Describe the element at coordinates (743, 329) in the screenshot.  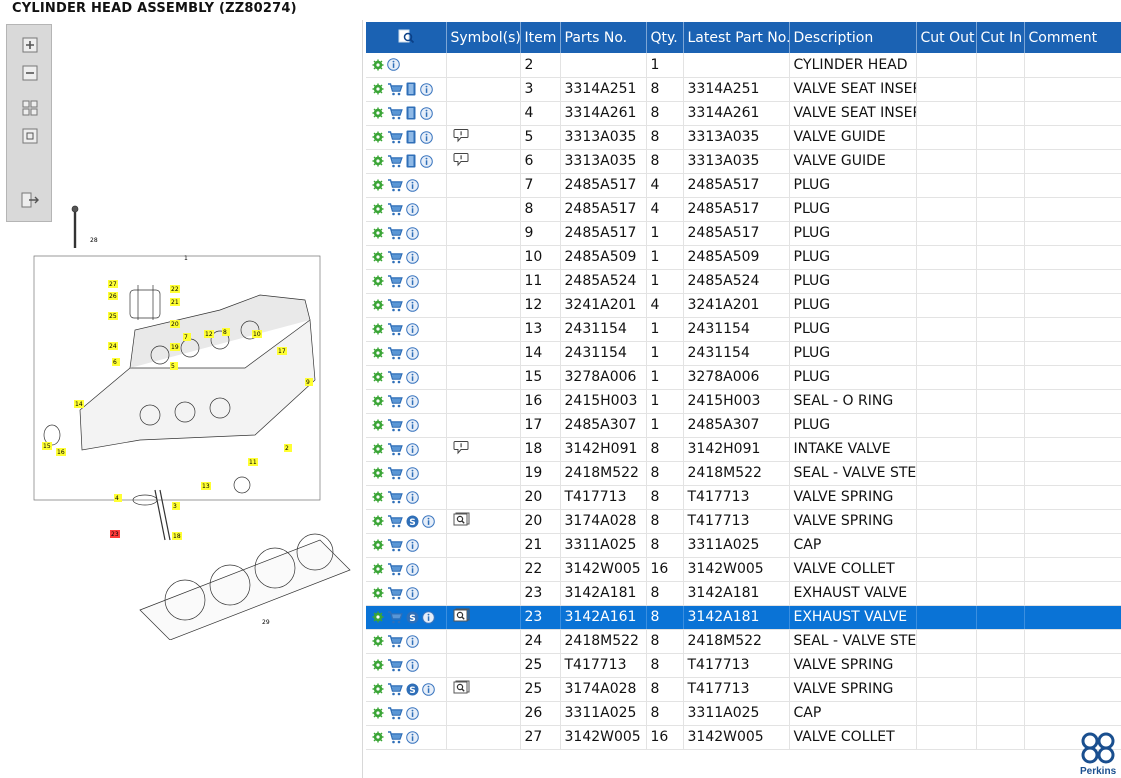
I see `table-row: 13 2431154 1 2431154 PLUG` at that location.